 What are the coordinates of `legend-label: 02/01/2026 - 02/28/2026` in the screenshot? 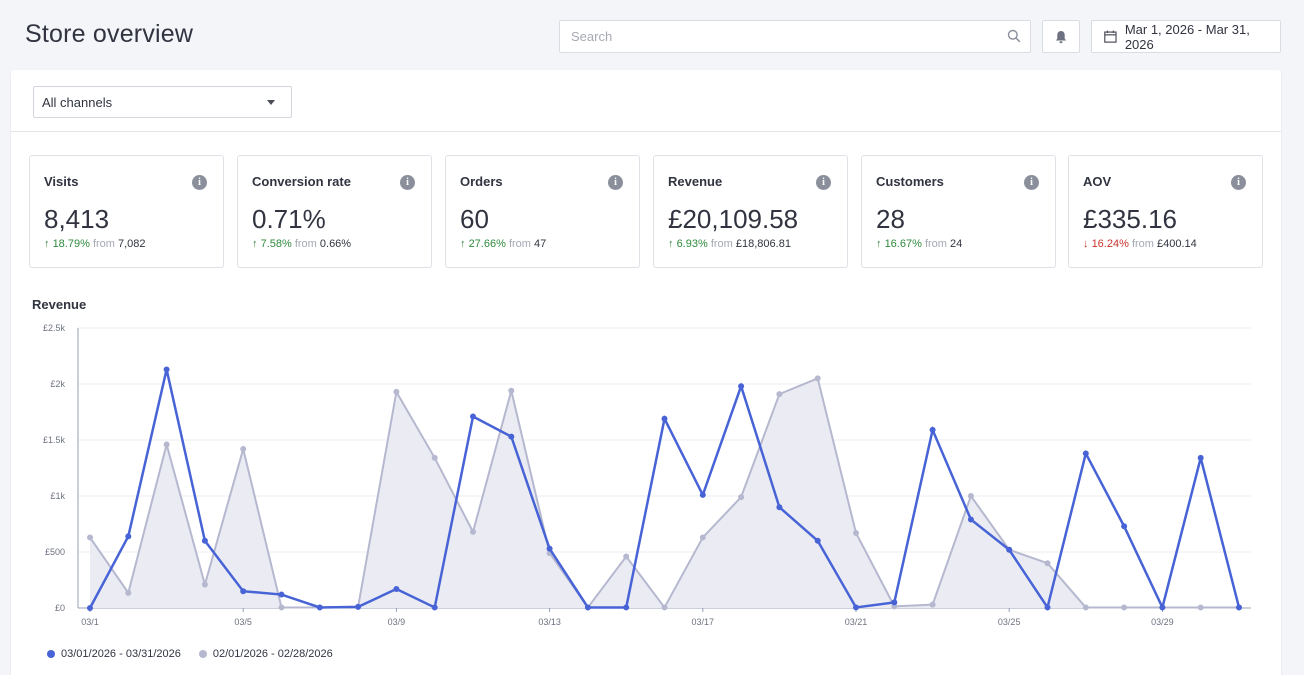 It's located at (272, 654).